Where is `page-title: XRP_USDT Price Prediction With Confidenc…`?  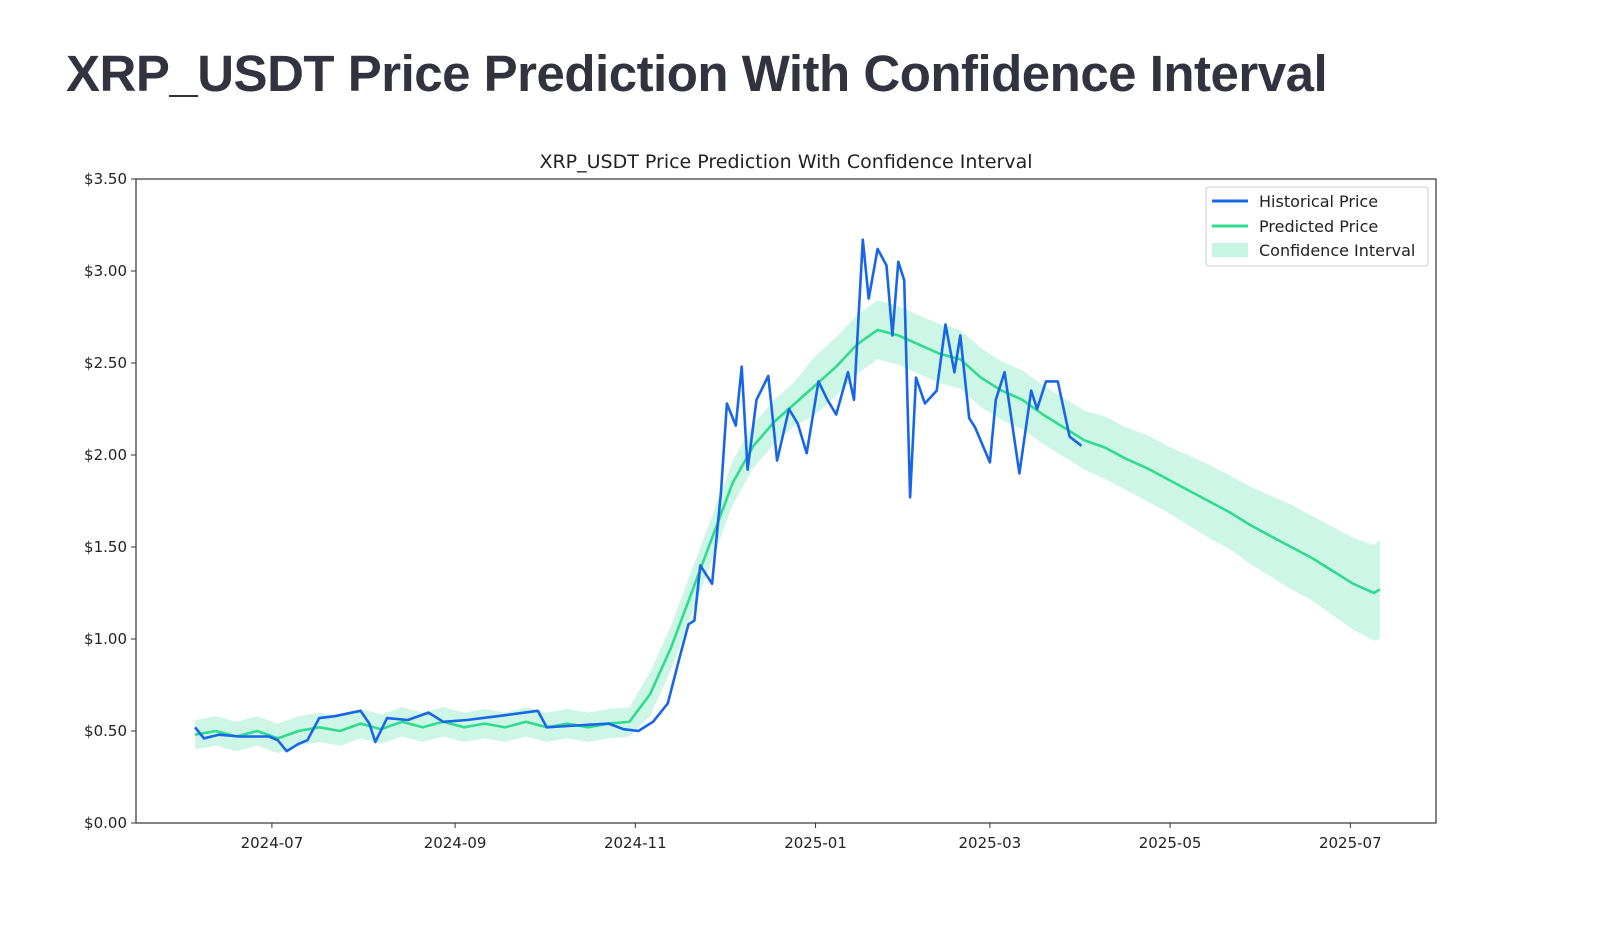 page-title: XRP_USDT Price Prediction With Confidenc… is located at coordinates (697, 73).